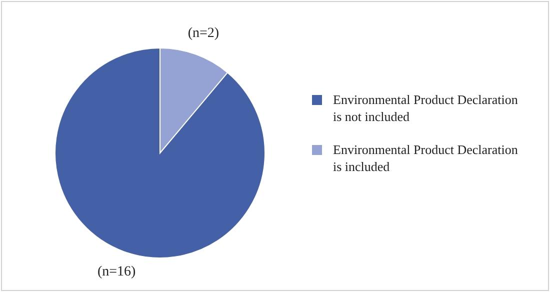 The image size is (550, 292). I want to click on data-label: (n=2), so click(204, 33).